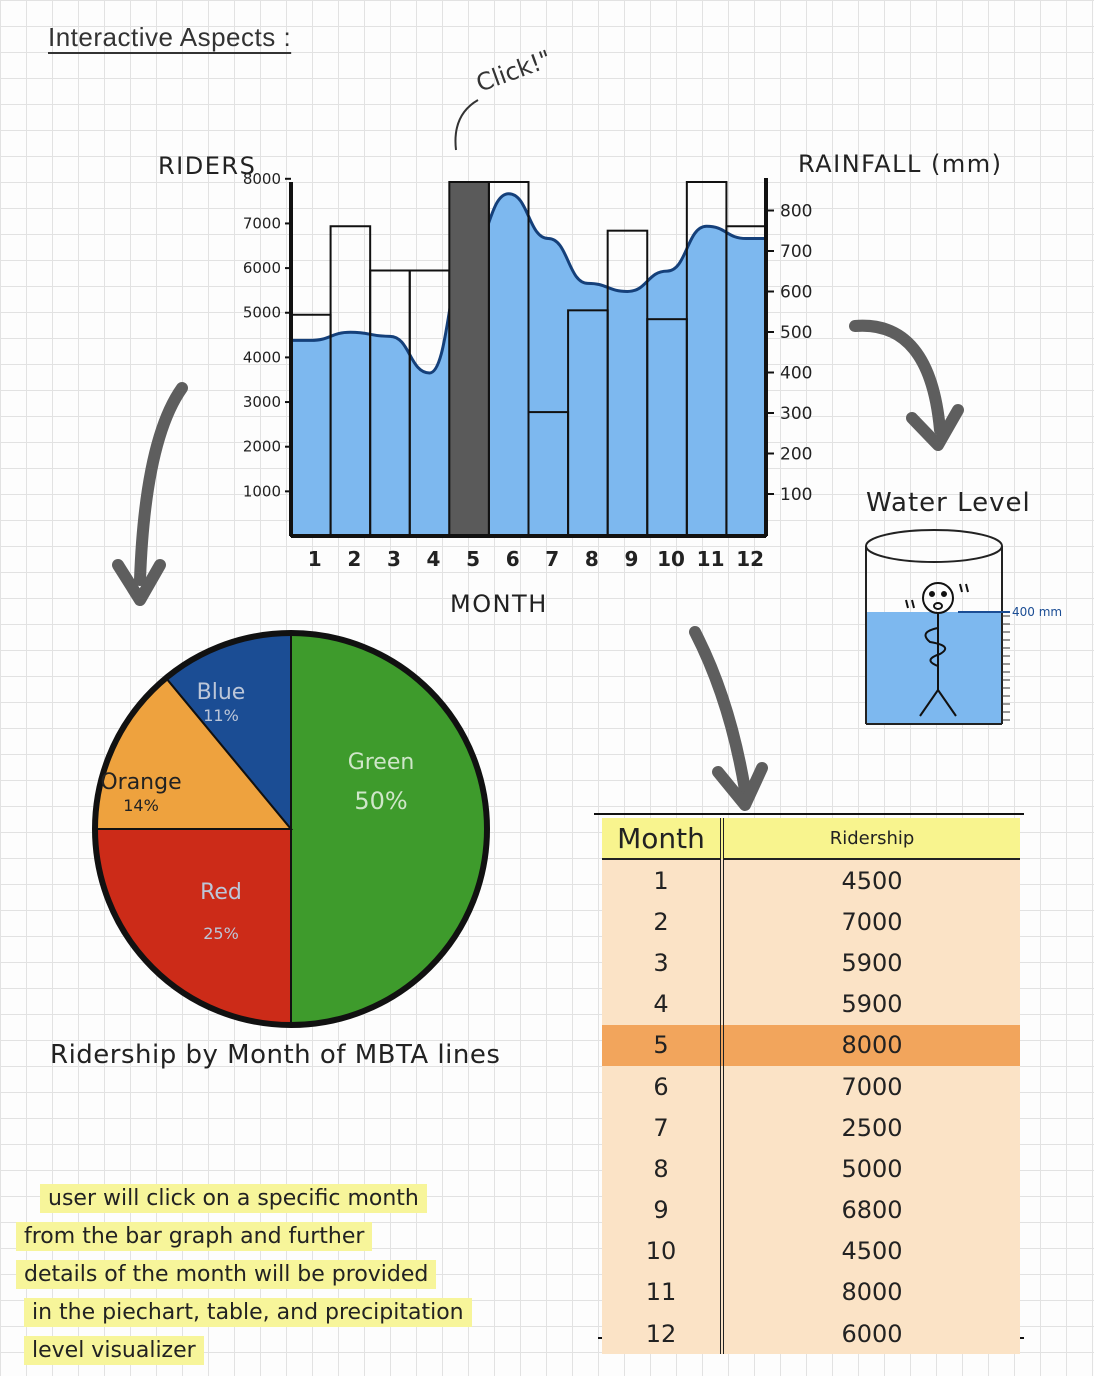 The width and height of the screenshot is (1094, 1376). I want to click on table-row: 8 5000, so click(811, 1169).